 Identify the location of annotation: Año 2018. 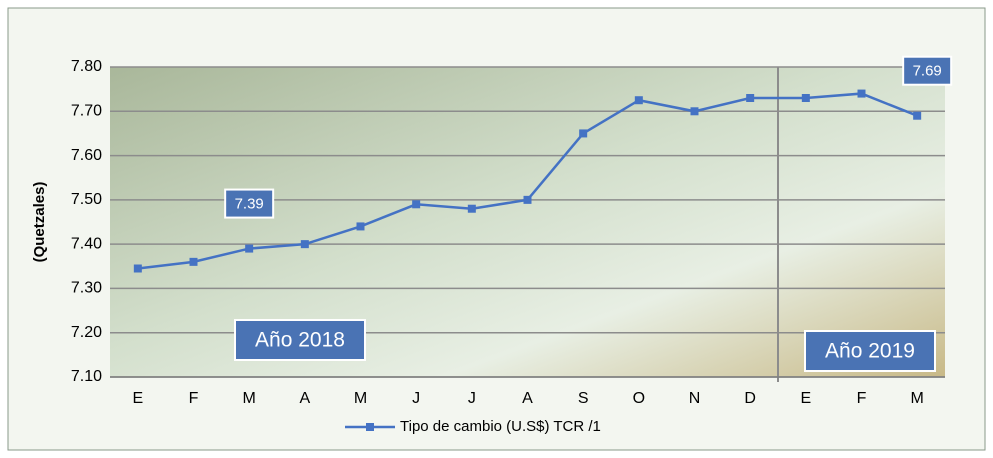
(300, 340).